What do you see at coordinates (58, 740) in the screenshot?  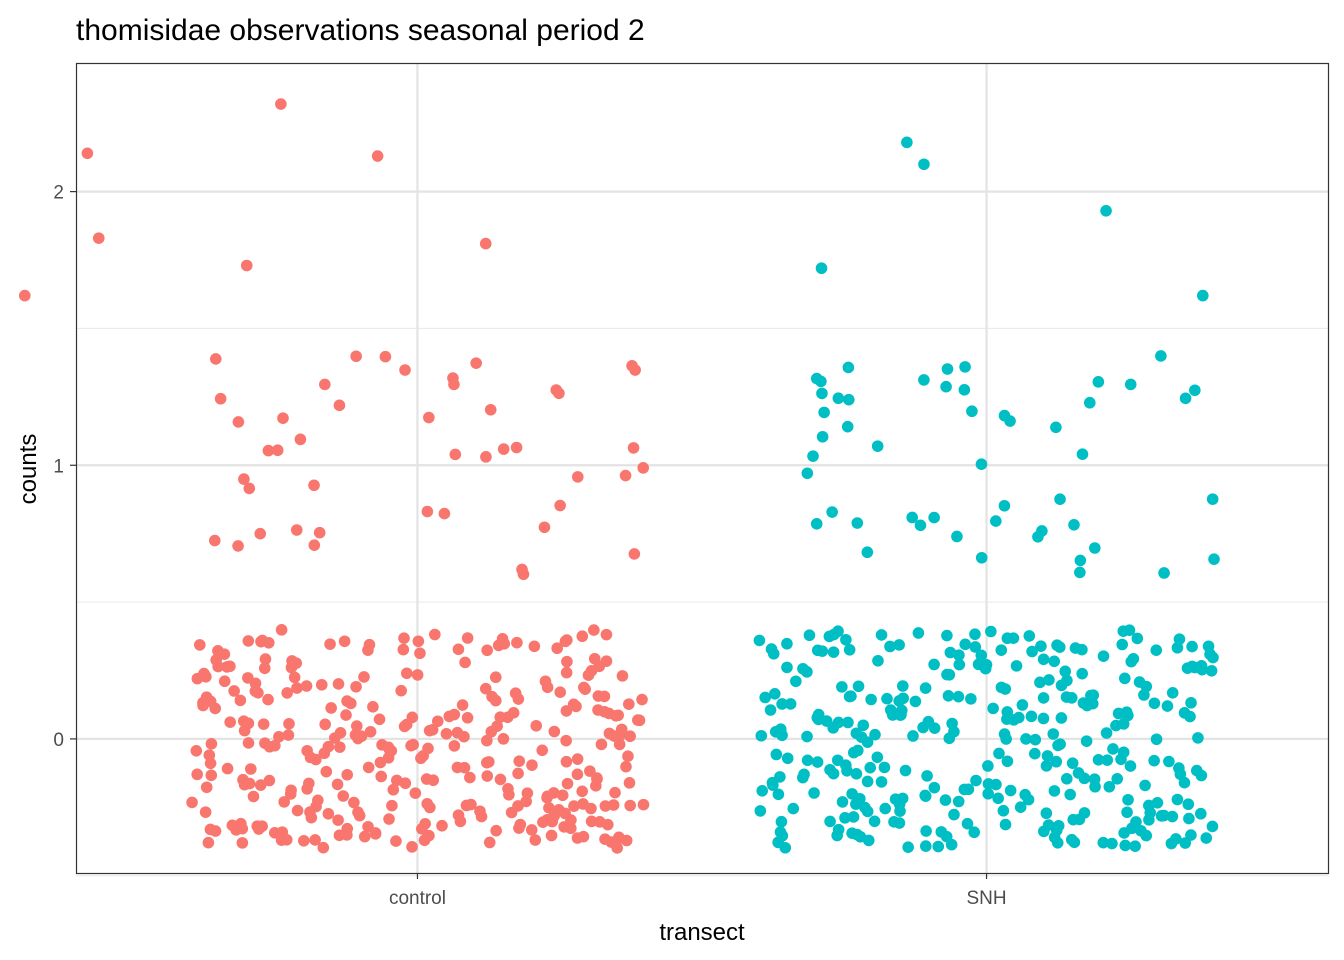 I see `y-tick-label: 0` at bounding box center [58, 740].